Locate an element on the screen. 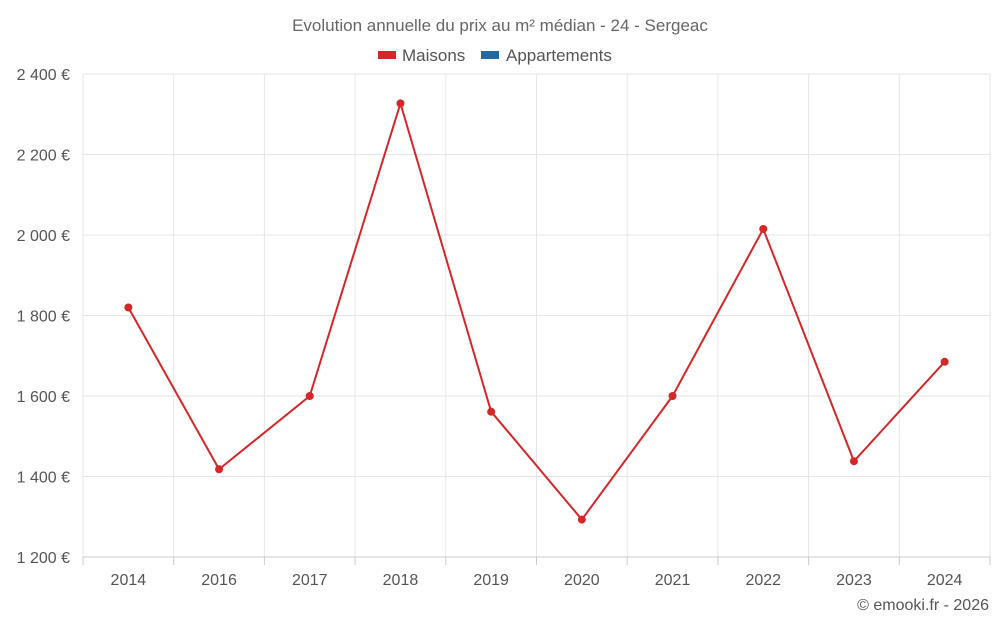  y-tick-label: 2 400 € is located at coordinates (43, 75).